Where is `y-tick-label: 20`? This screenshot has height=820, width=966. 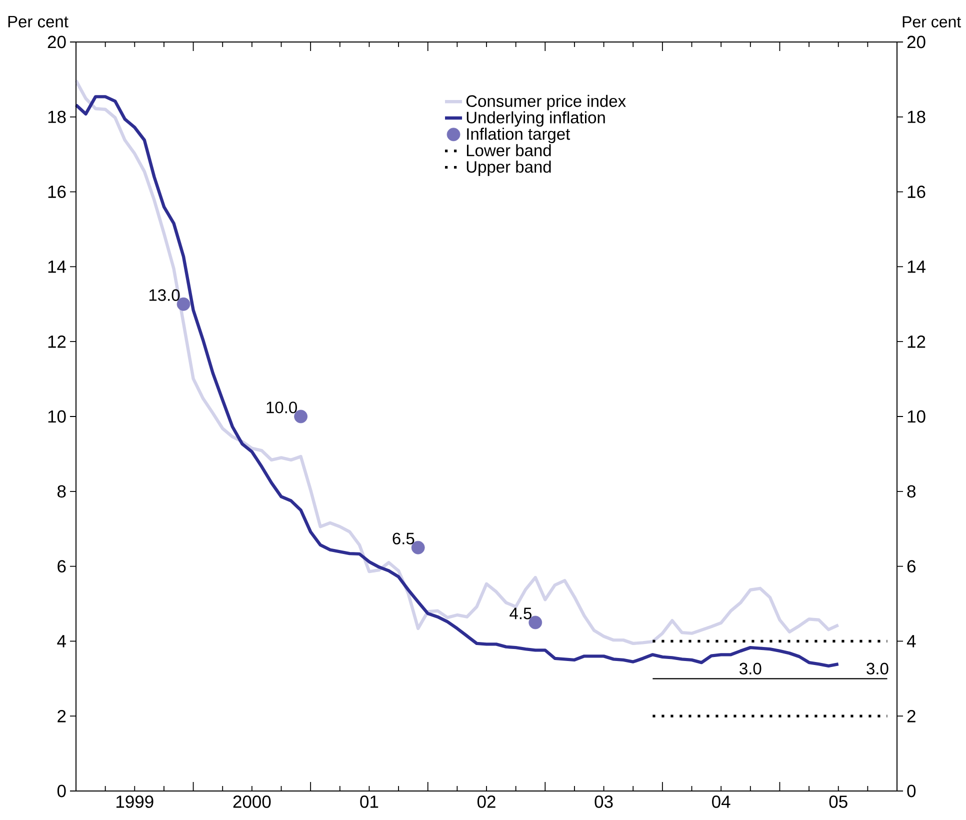 y-tick-label: 20 is located at coordinates (57, 42).